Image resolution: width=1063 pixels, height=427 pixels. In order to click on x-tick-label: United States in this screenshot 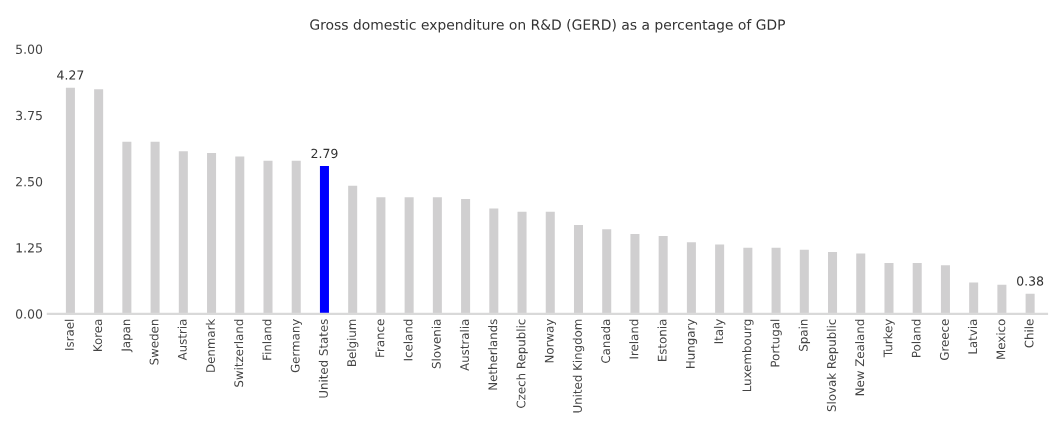, I will do `click(323, 358)`.